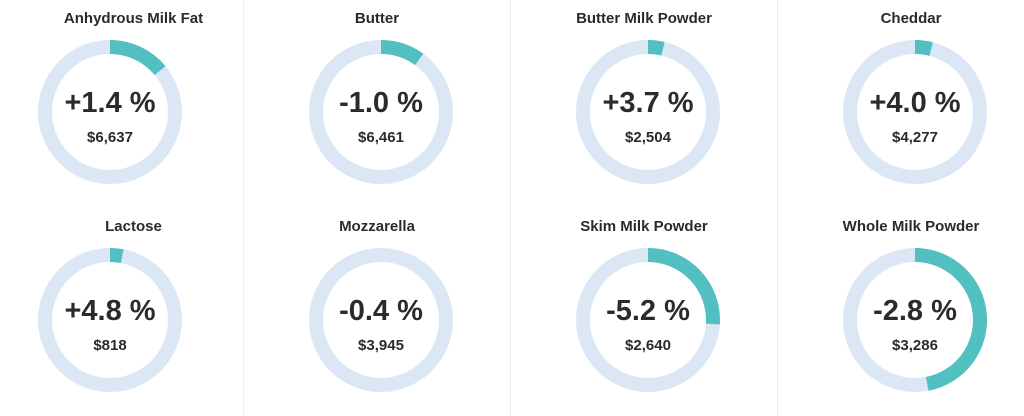 Image resolution: width=1024 pixels, height=416 pixels. Describe the element at coordinates (644, 18) in the screenshot. I see `commodity-name: Butter Milk Powder` at that location.